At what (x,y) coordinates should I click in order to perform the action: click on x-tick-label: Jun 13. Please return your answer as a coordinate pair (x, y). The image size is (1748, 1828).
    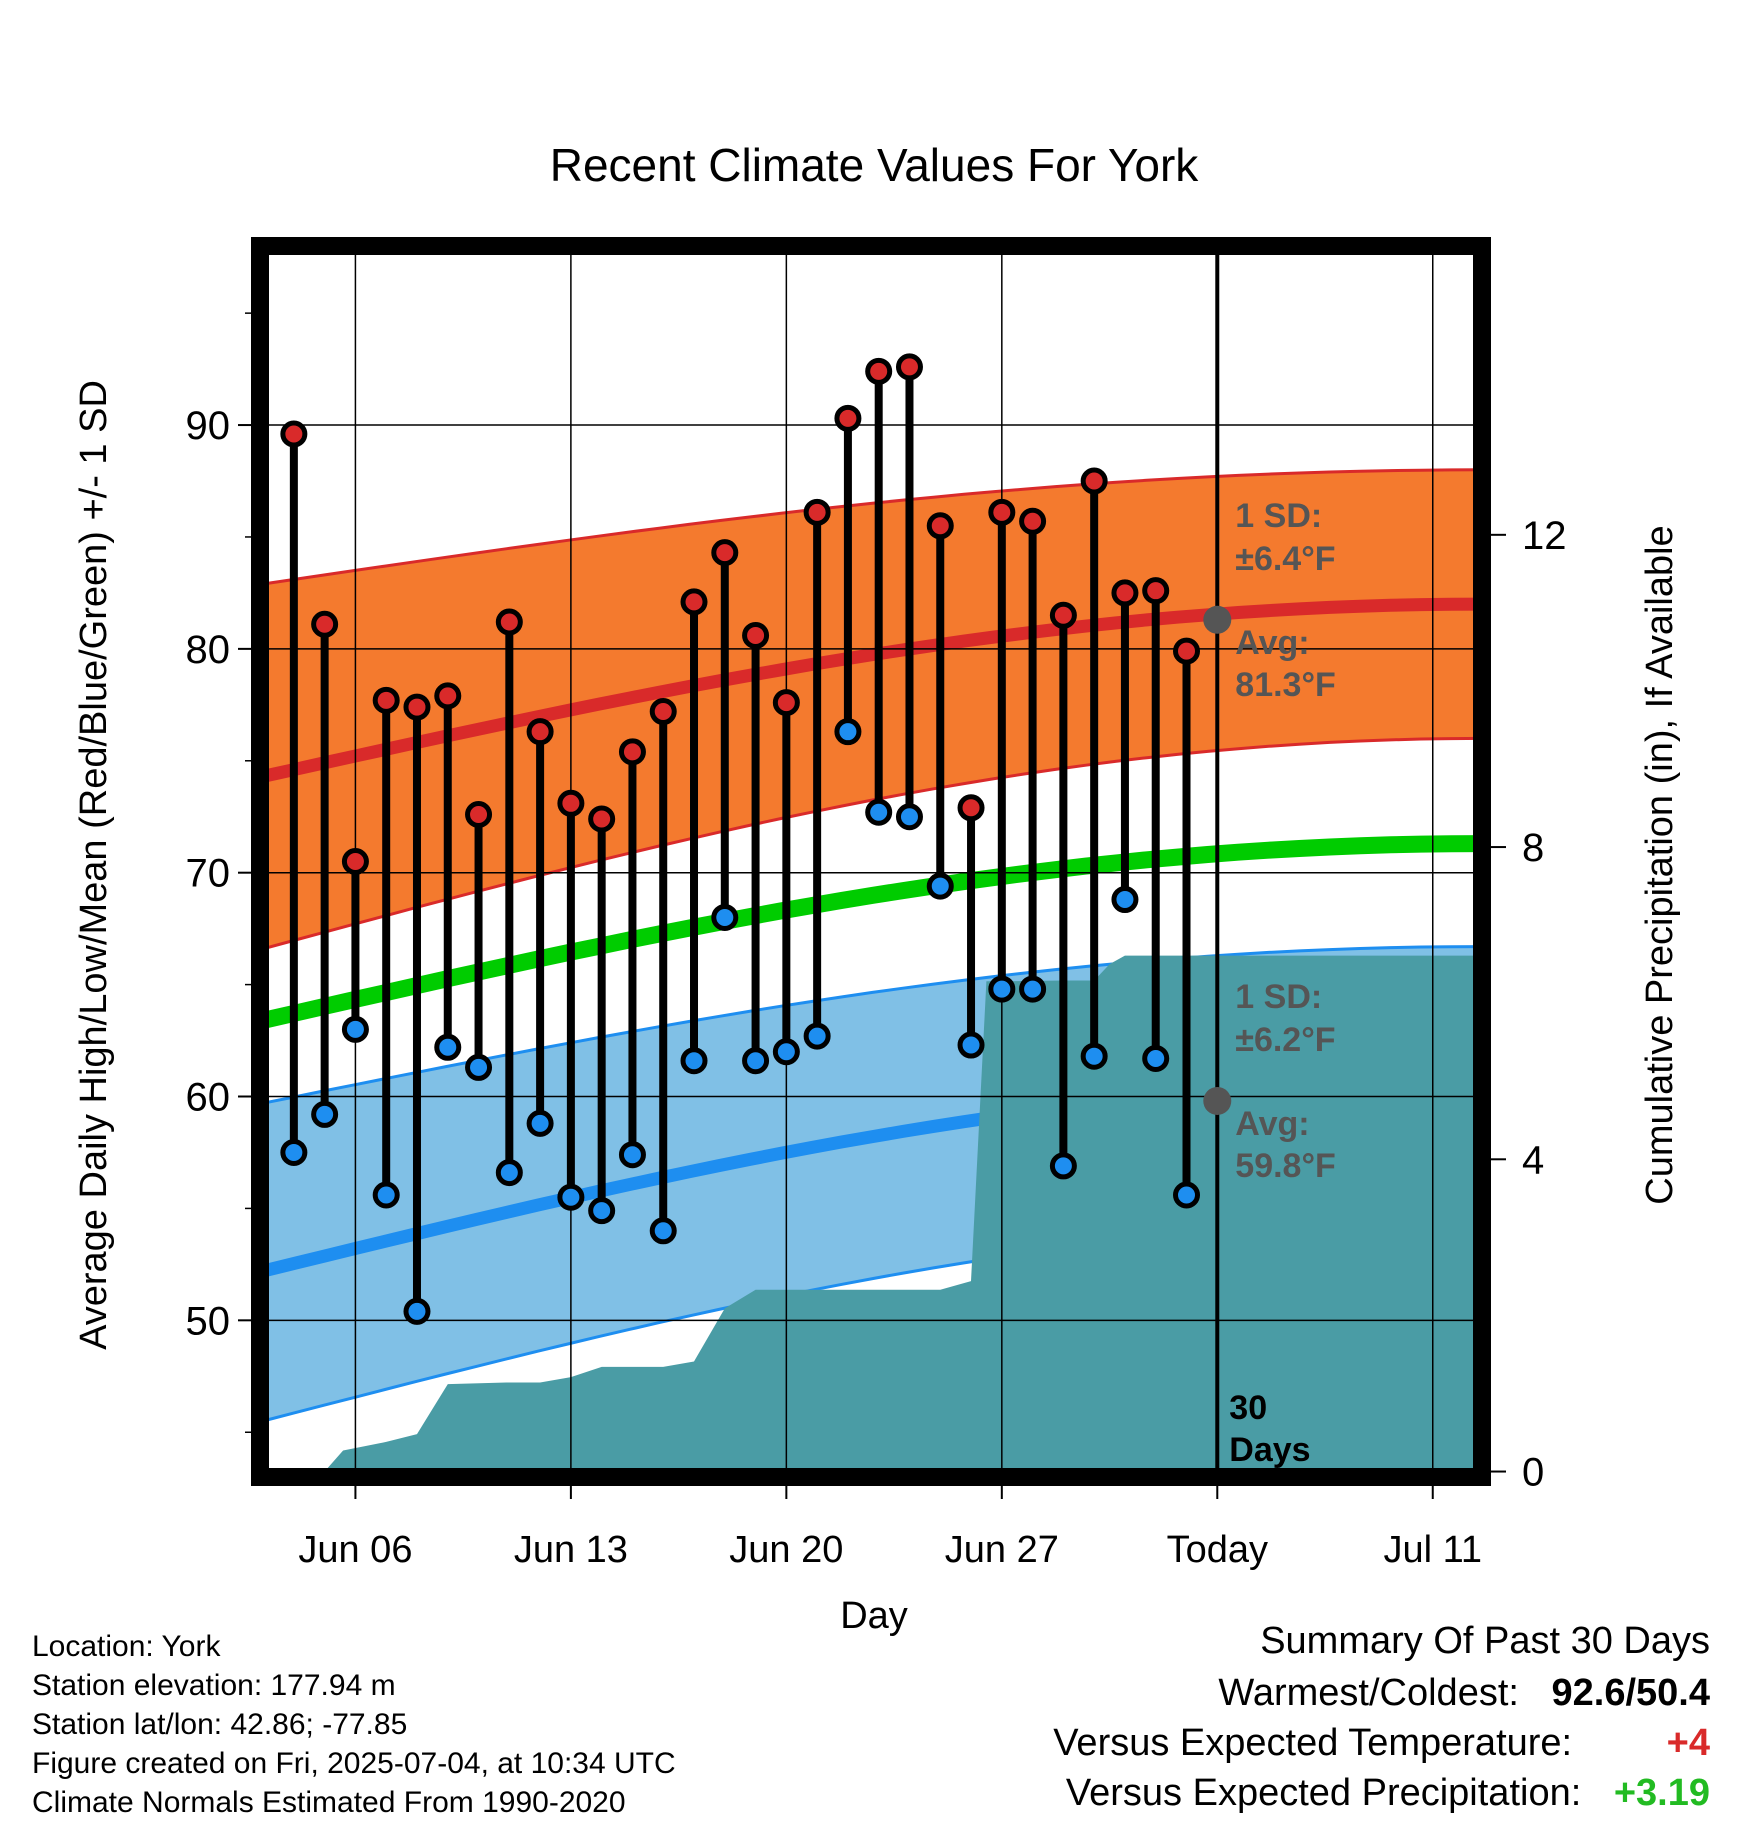
    Looking at the image, I should click on (571, 1550).